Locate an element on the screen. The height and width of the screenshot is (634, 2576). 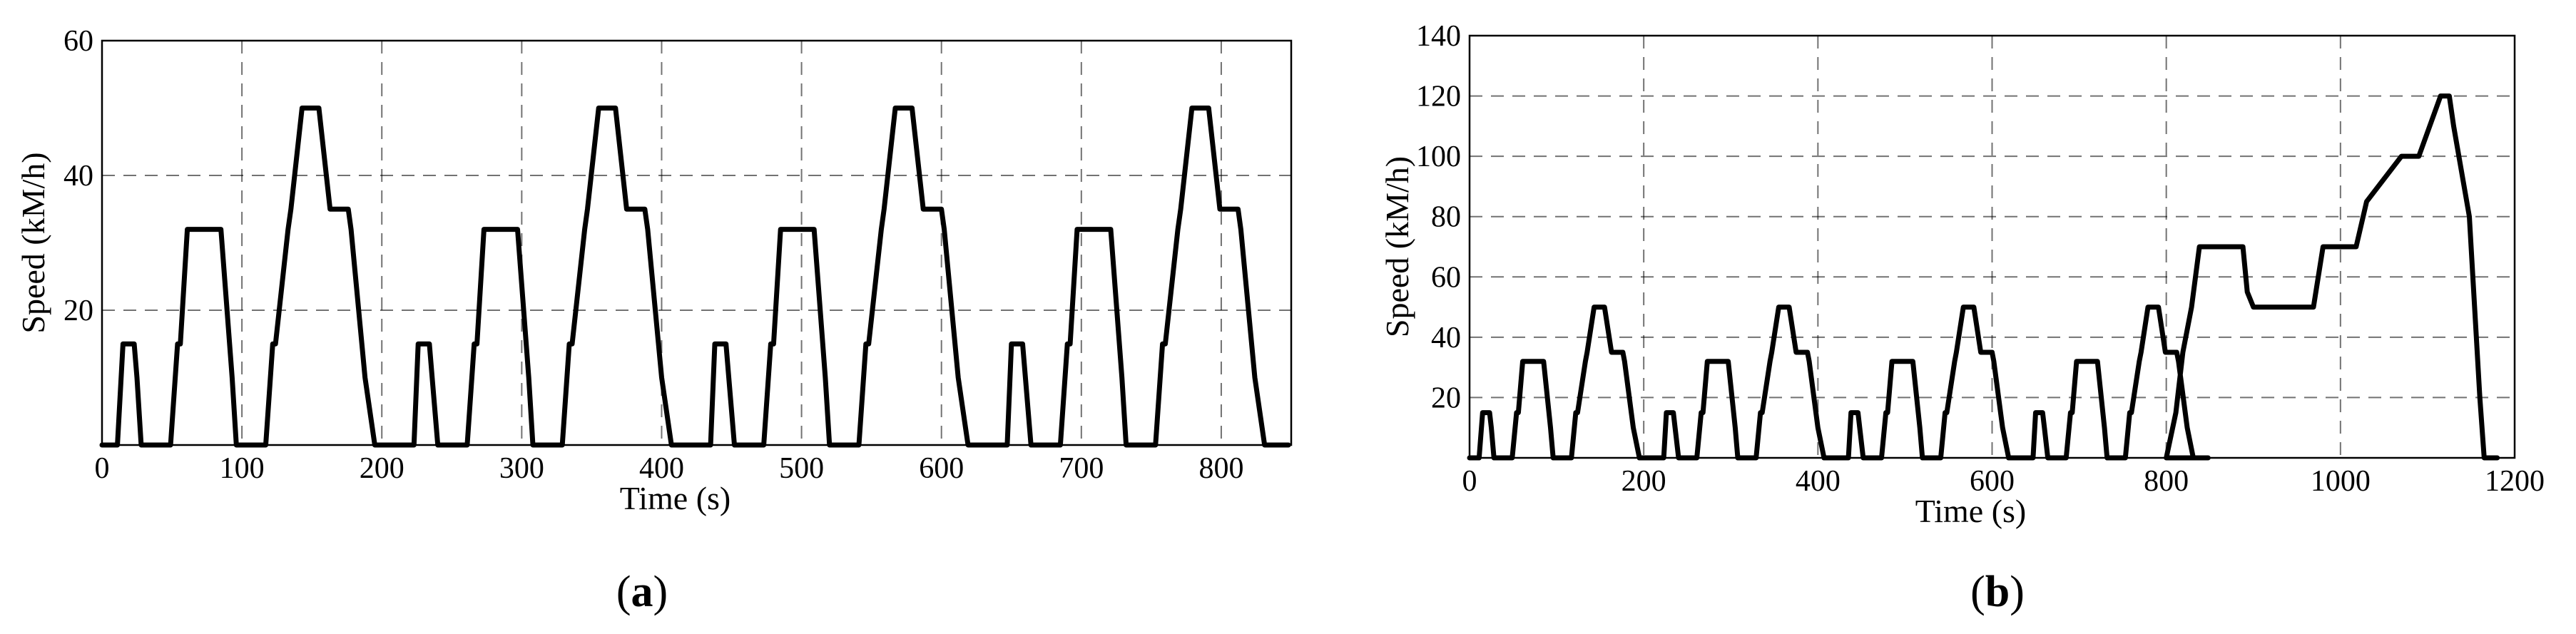
y-tick-label: 140 is located at coordinates (1438, 36).